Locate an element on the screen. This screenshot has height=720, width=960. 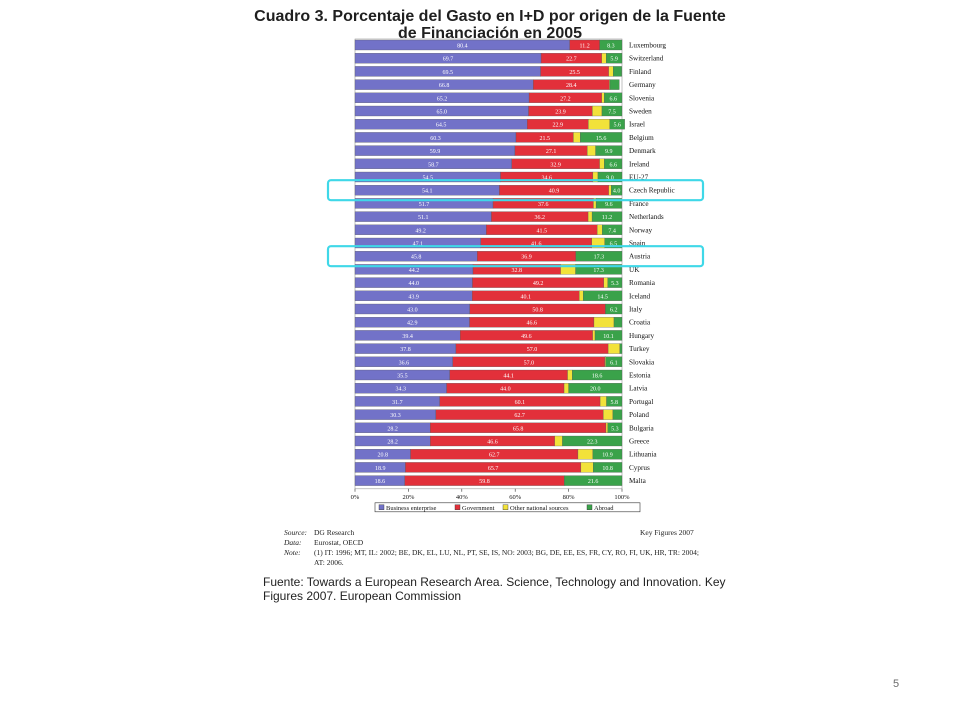
data-label: 9.9 is located at coordinates (609, 152).